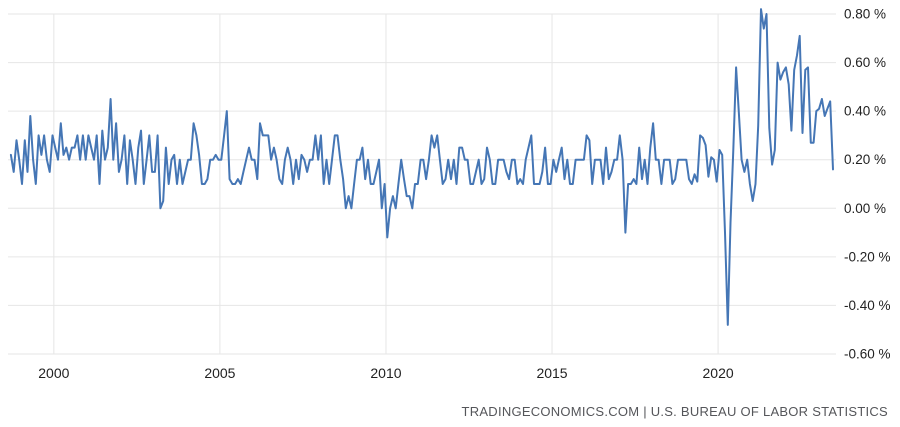 The height and width of the screenshot is (427, 900). Describe the element at coordinates (865, 208) in the screenshot. I see `y-tick-label: 0.00 %` at that location.